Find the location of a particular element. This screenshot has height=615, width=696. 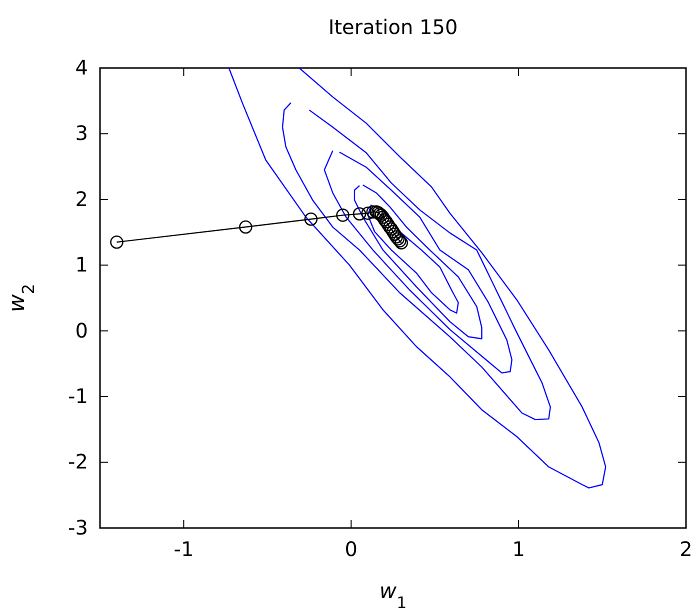

chart-title: Iteration 150 is located at coordinates (393, 27).